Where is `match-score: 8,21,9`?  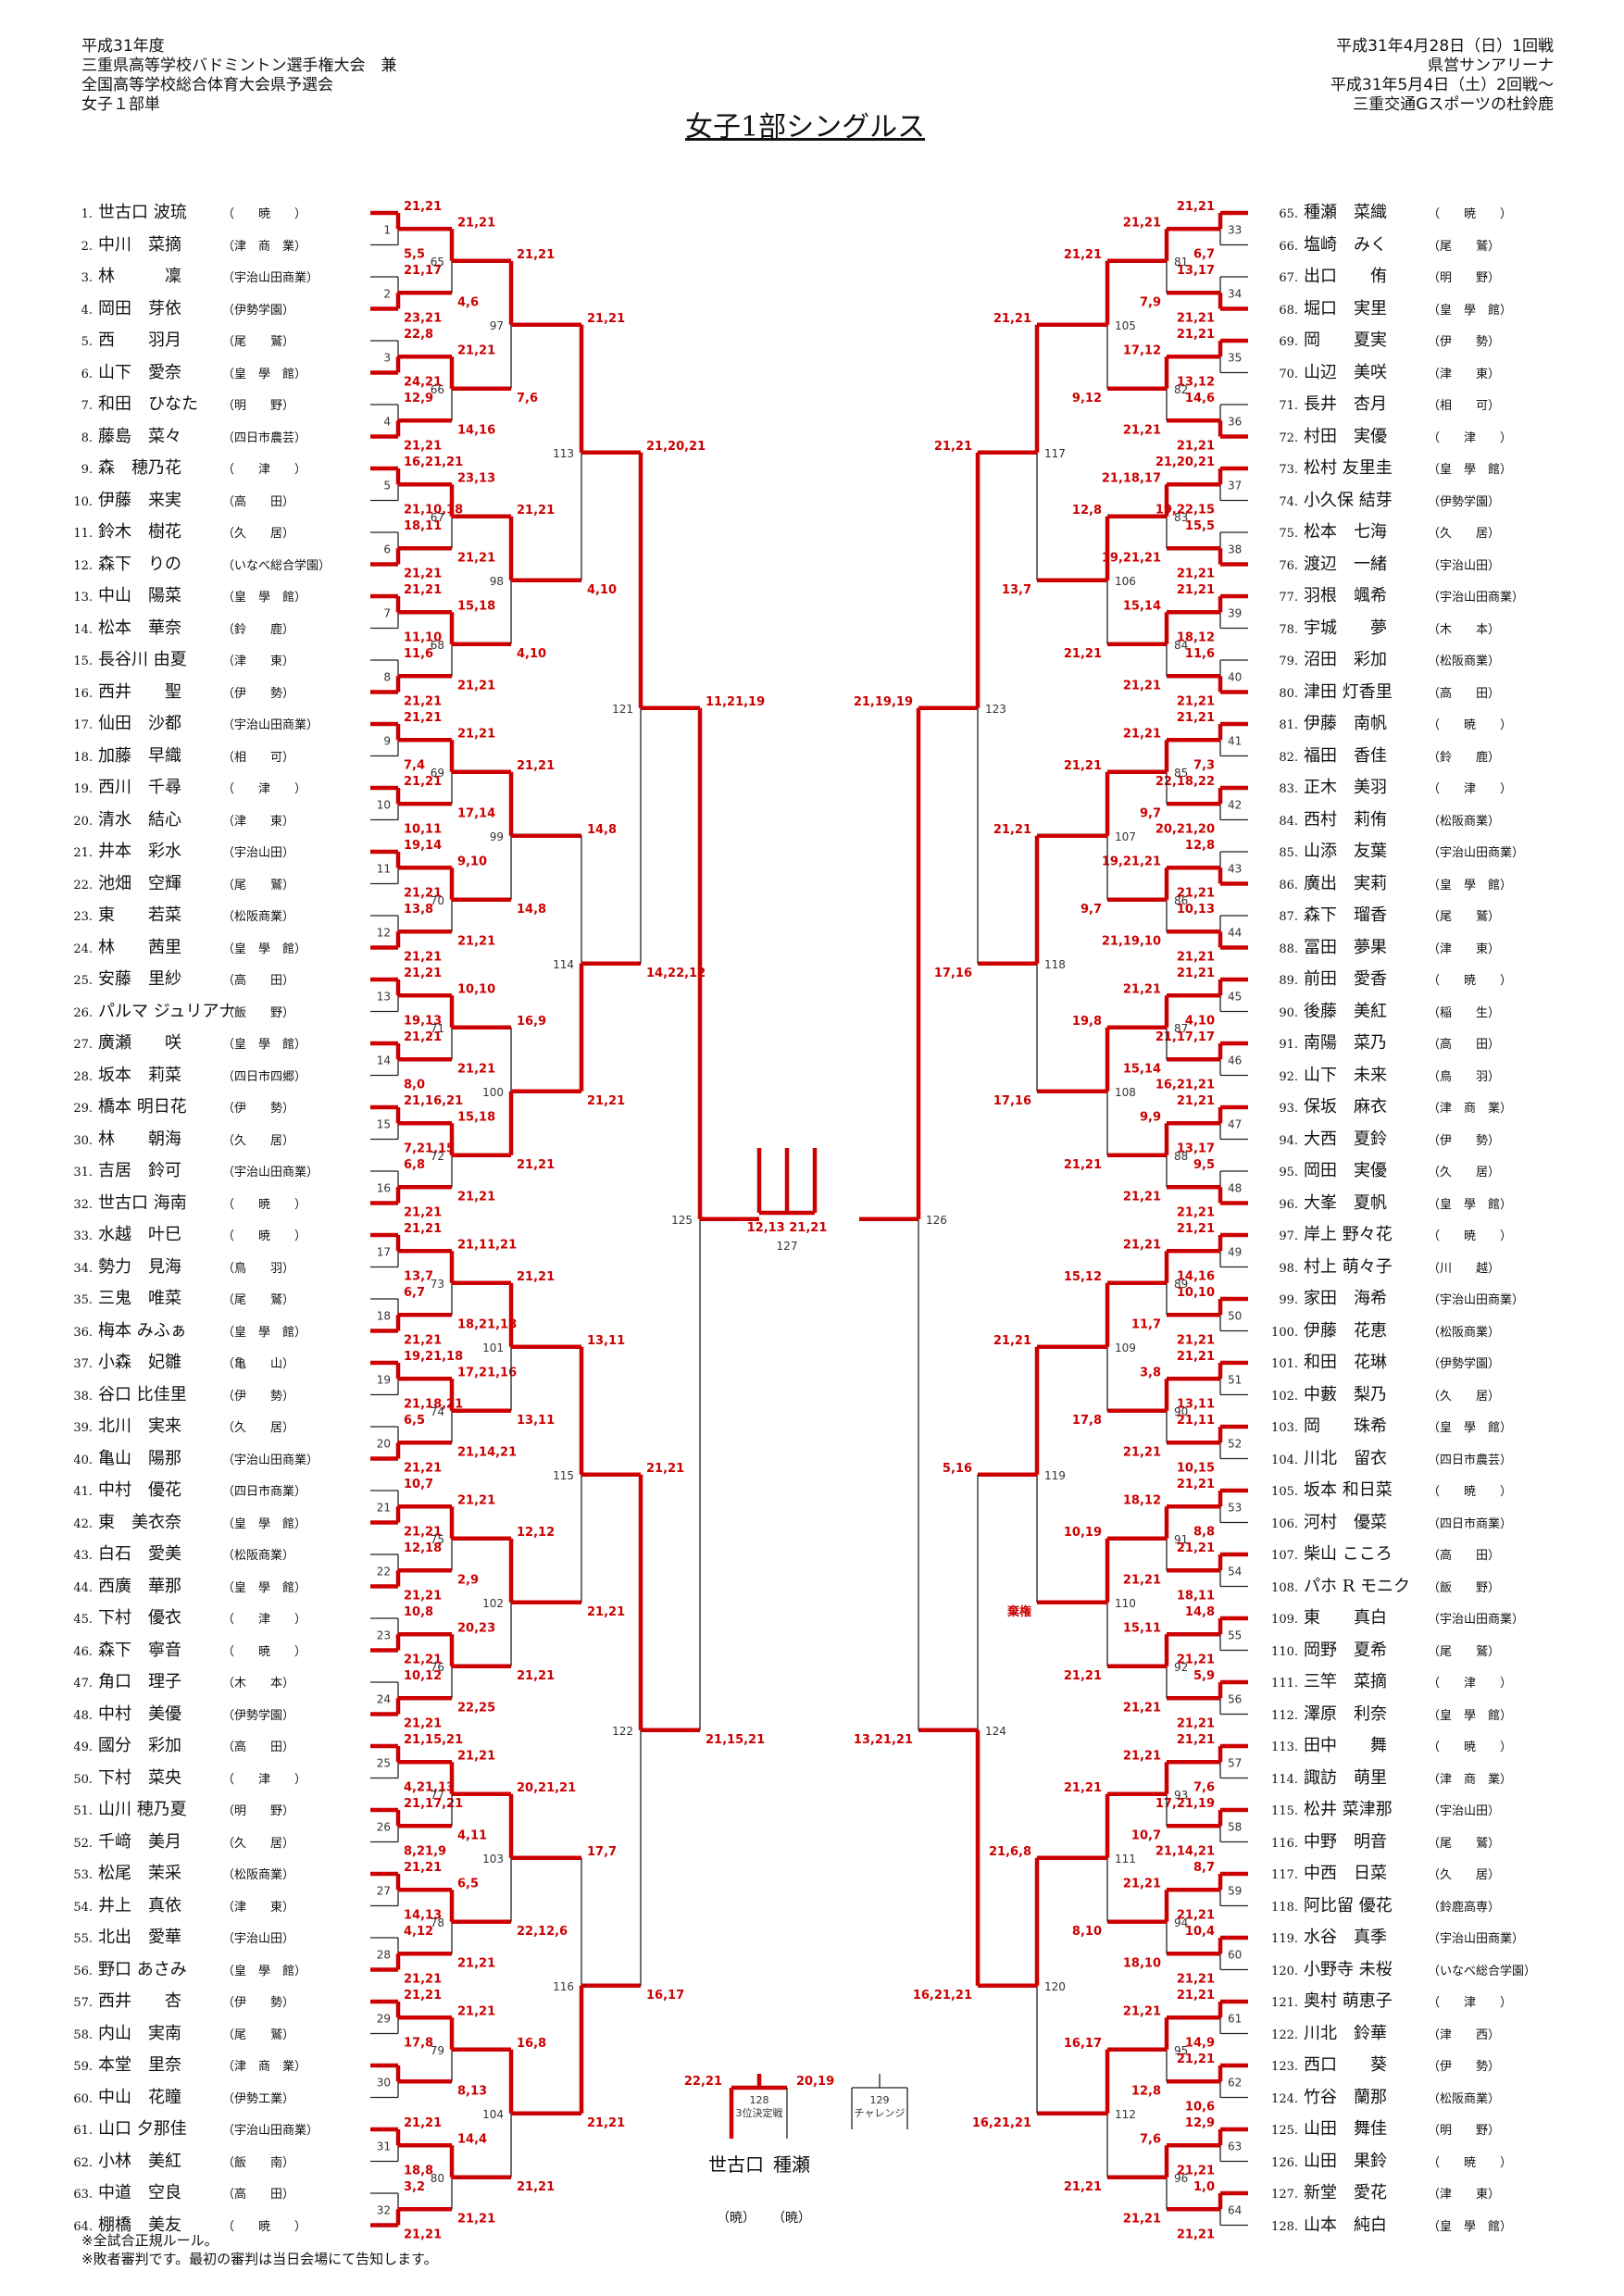 match-score: 8,21,9 is located at coordinates (425, 1852).